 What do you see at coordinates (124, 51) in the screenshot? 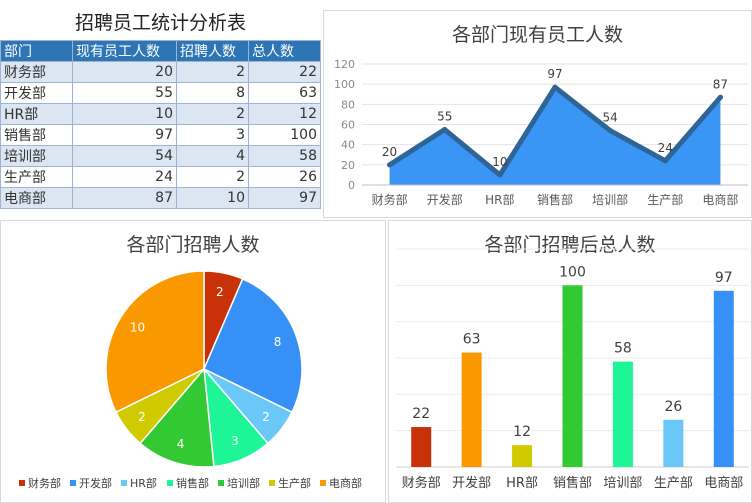
I see `table-header-cell: 现有员工人数` at bounding box center [124, 51].